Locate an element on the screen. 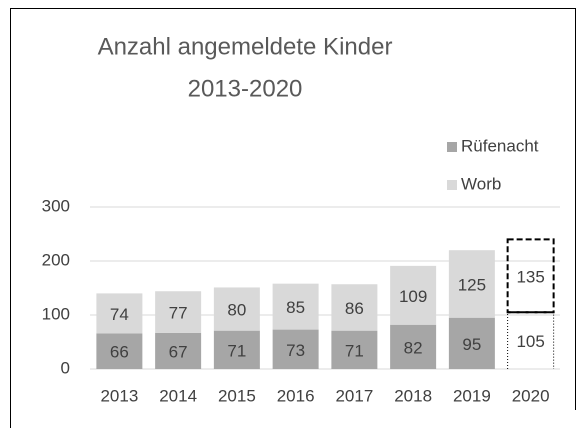 The image size is (582, 428). data-label: 67 is located at coordinates (178, 351).